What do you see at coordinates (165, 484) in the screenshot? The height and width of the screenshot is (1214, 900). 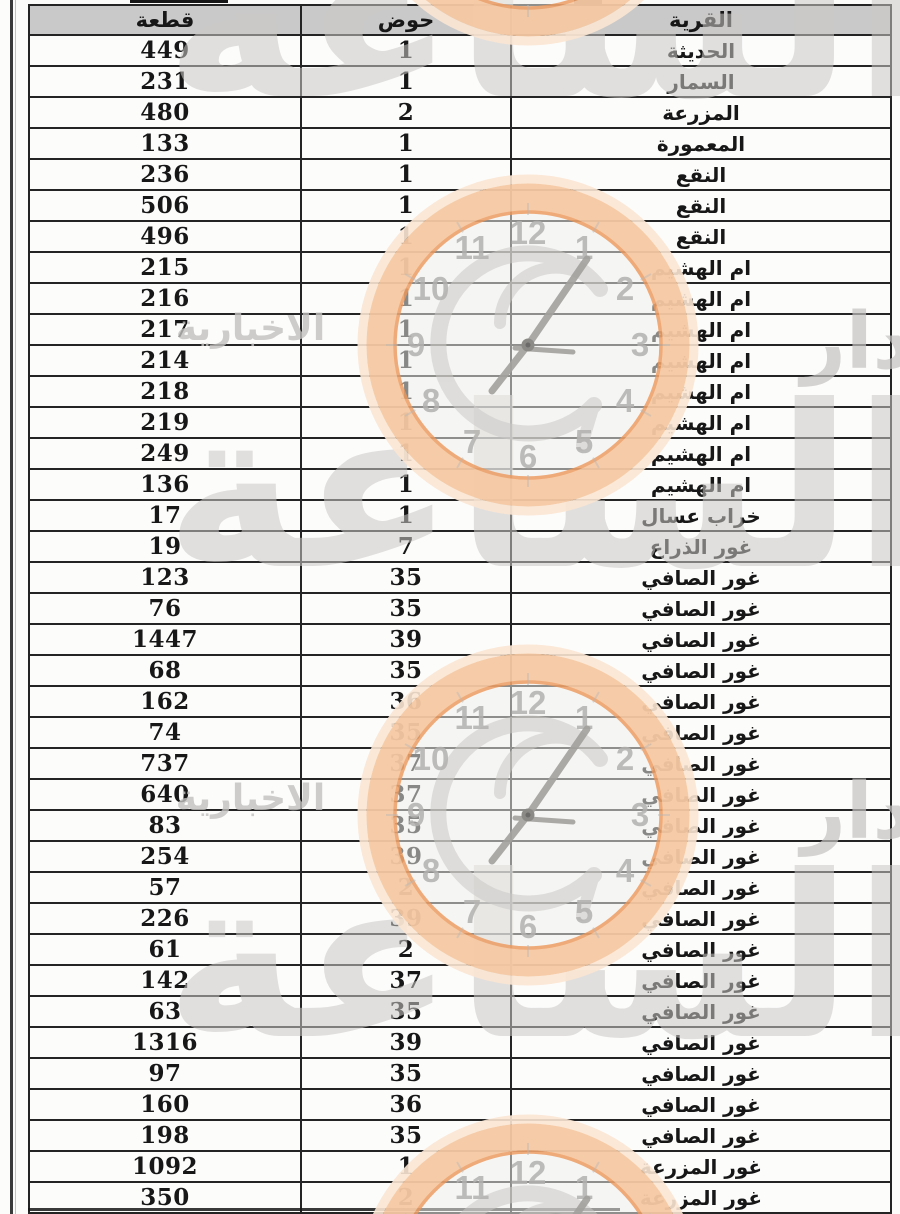 I see `table-cell-parcel: 136` at bounding box center [165, 484].